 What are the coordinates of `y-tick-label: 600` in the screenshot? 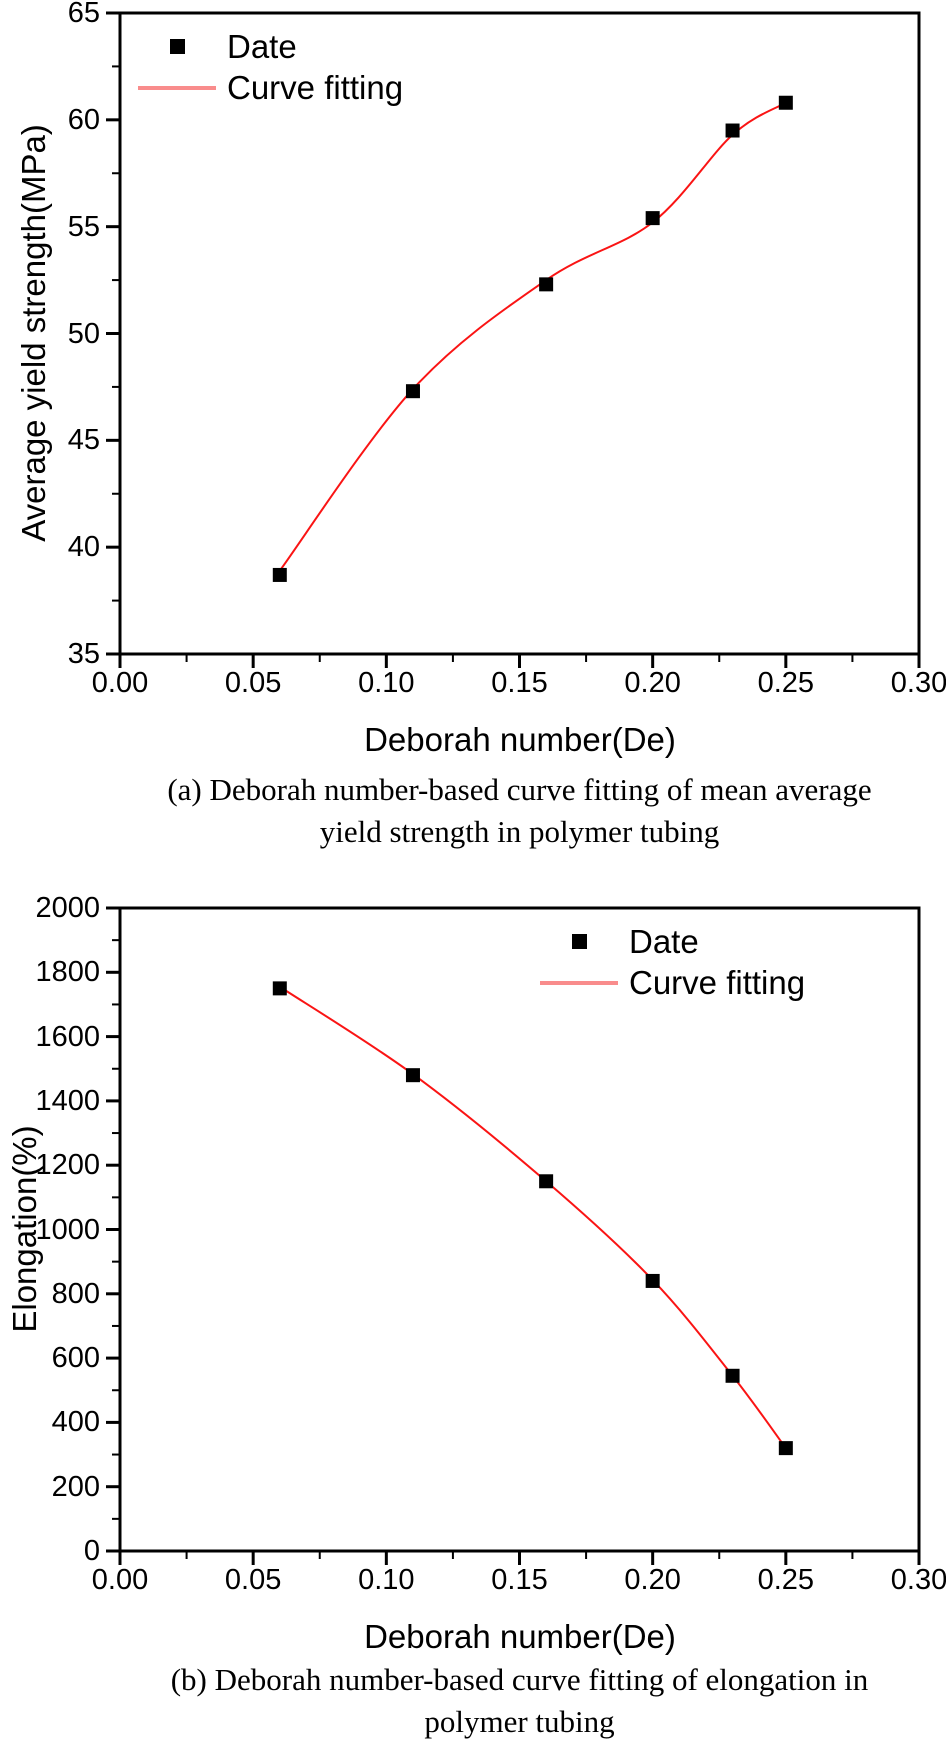 It's located at (75, 1358).